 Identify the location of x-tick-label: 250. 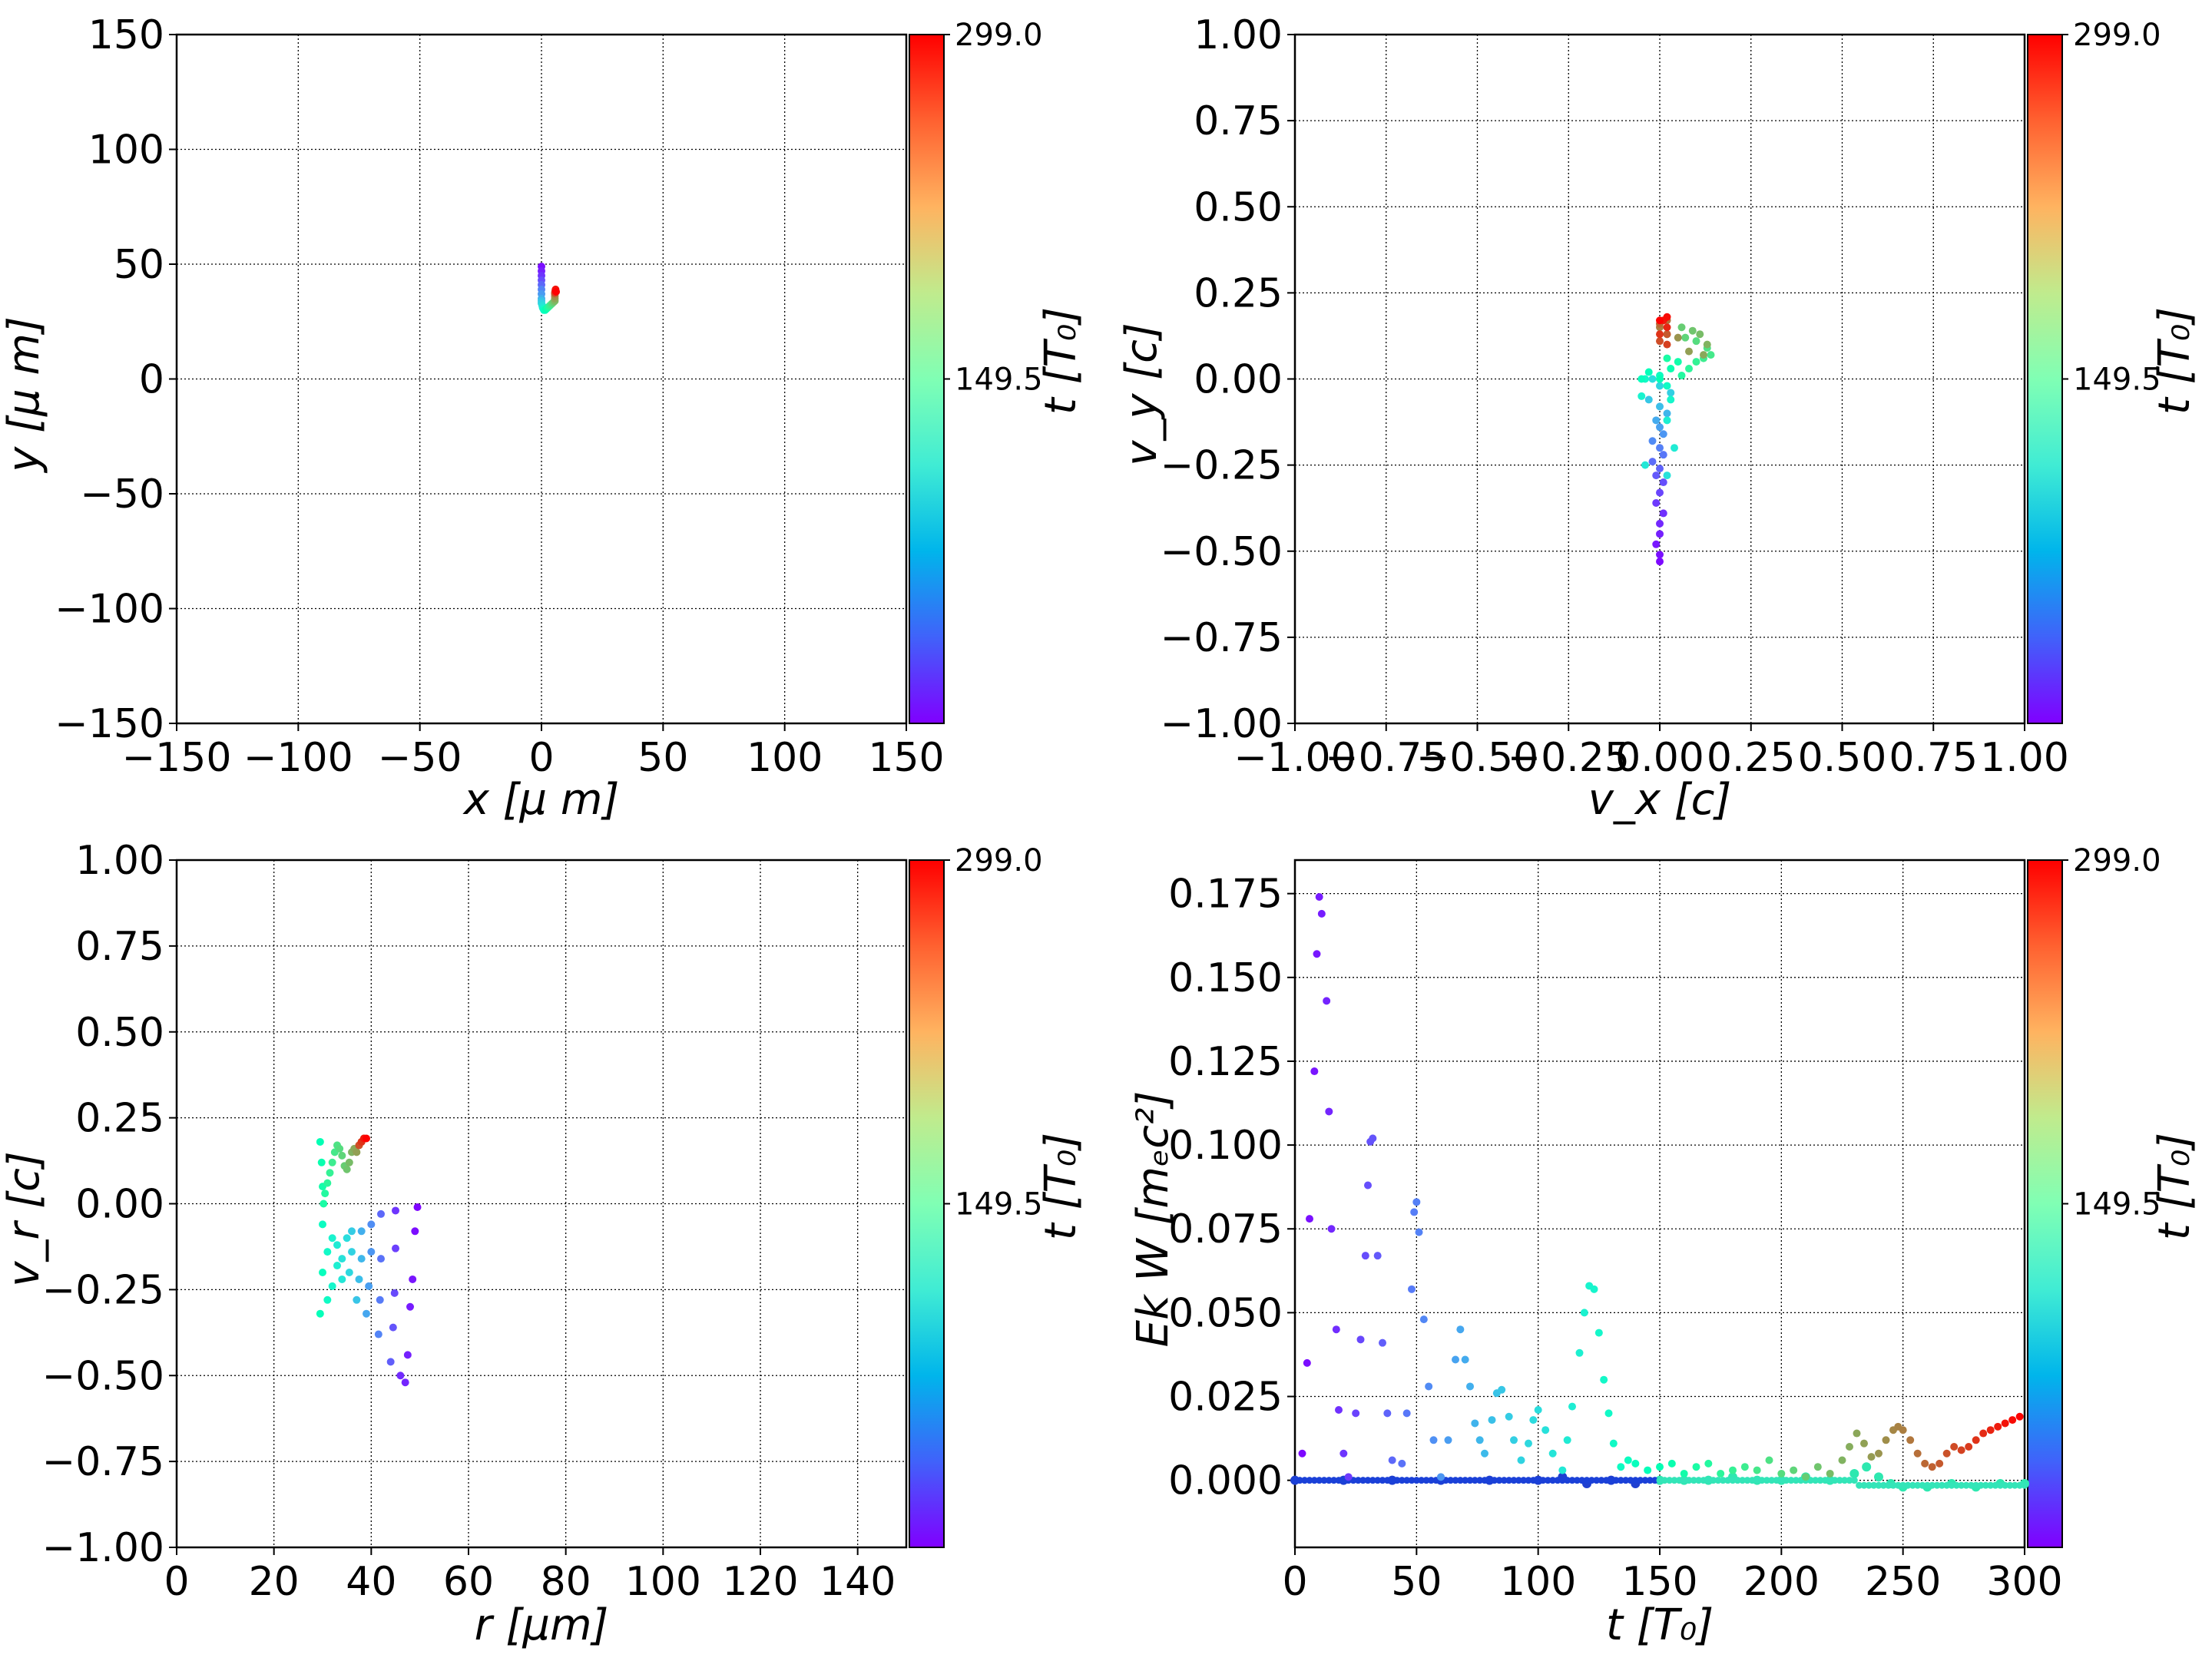
(1903, 1582).